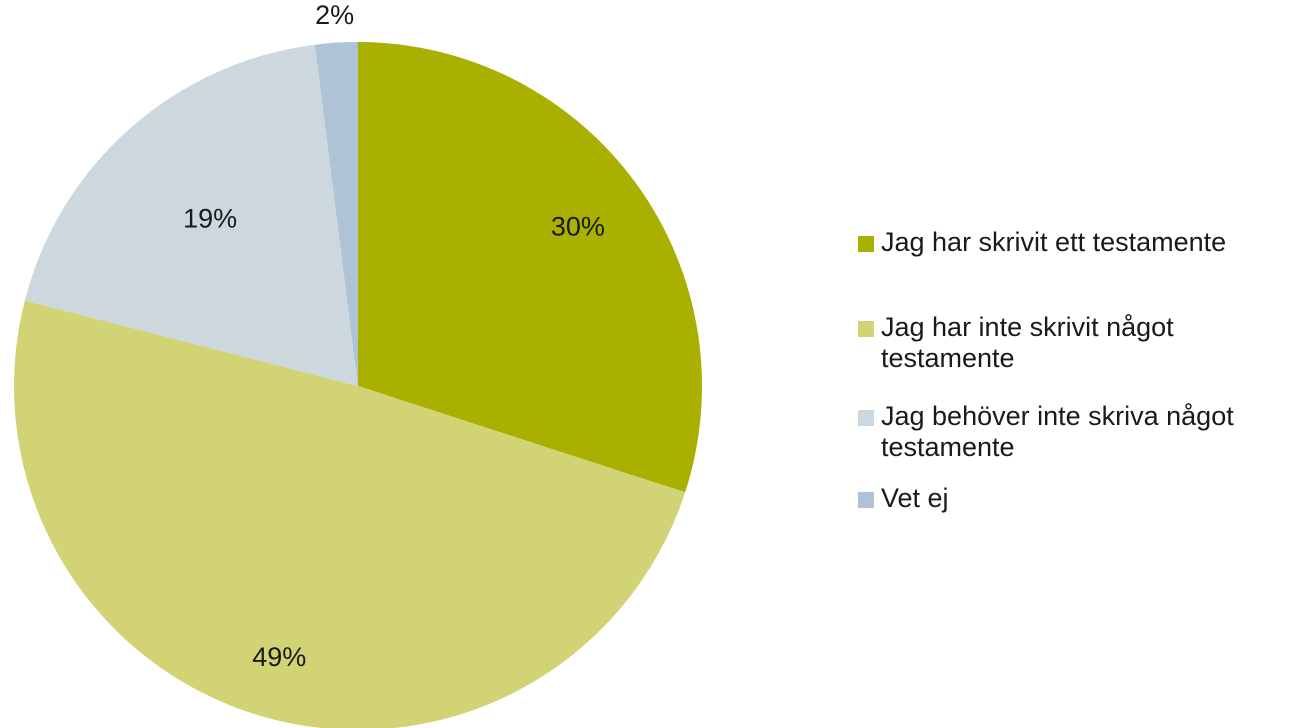  I want to click on slice-written-value-label: 30%, so click(578, 226).